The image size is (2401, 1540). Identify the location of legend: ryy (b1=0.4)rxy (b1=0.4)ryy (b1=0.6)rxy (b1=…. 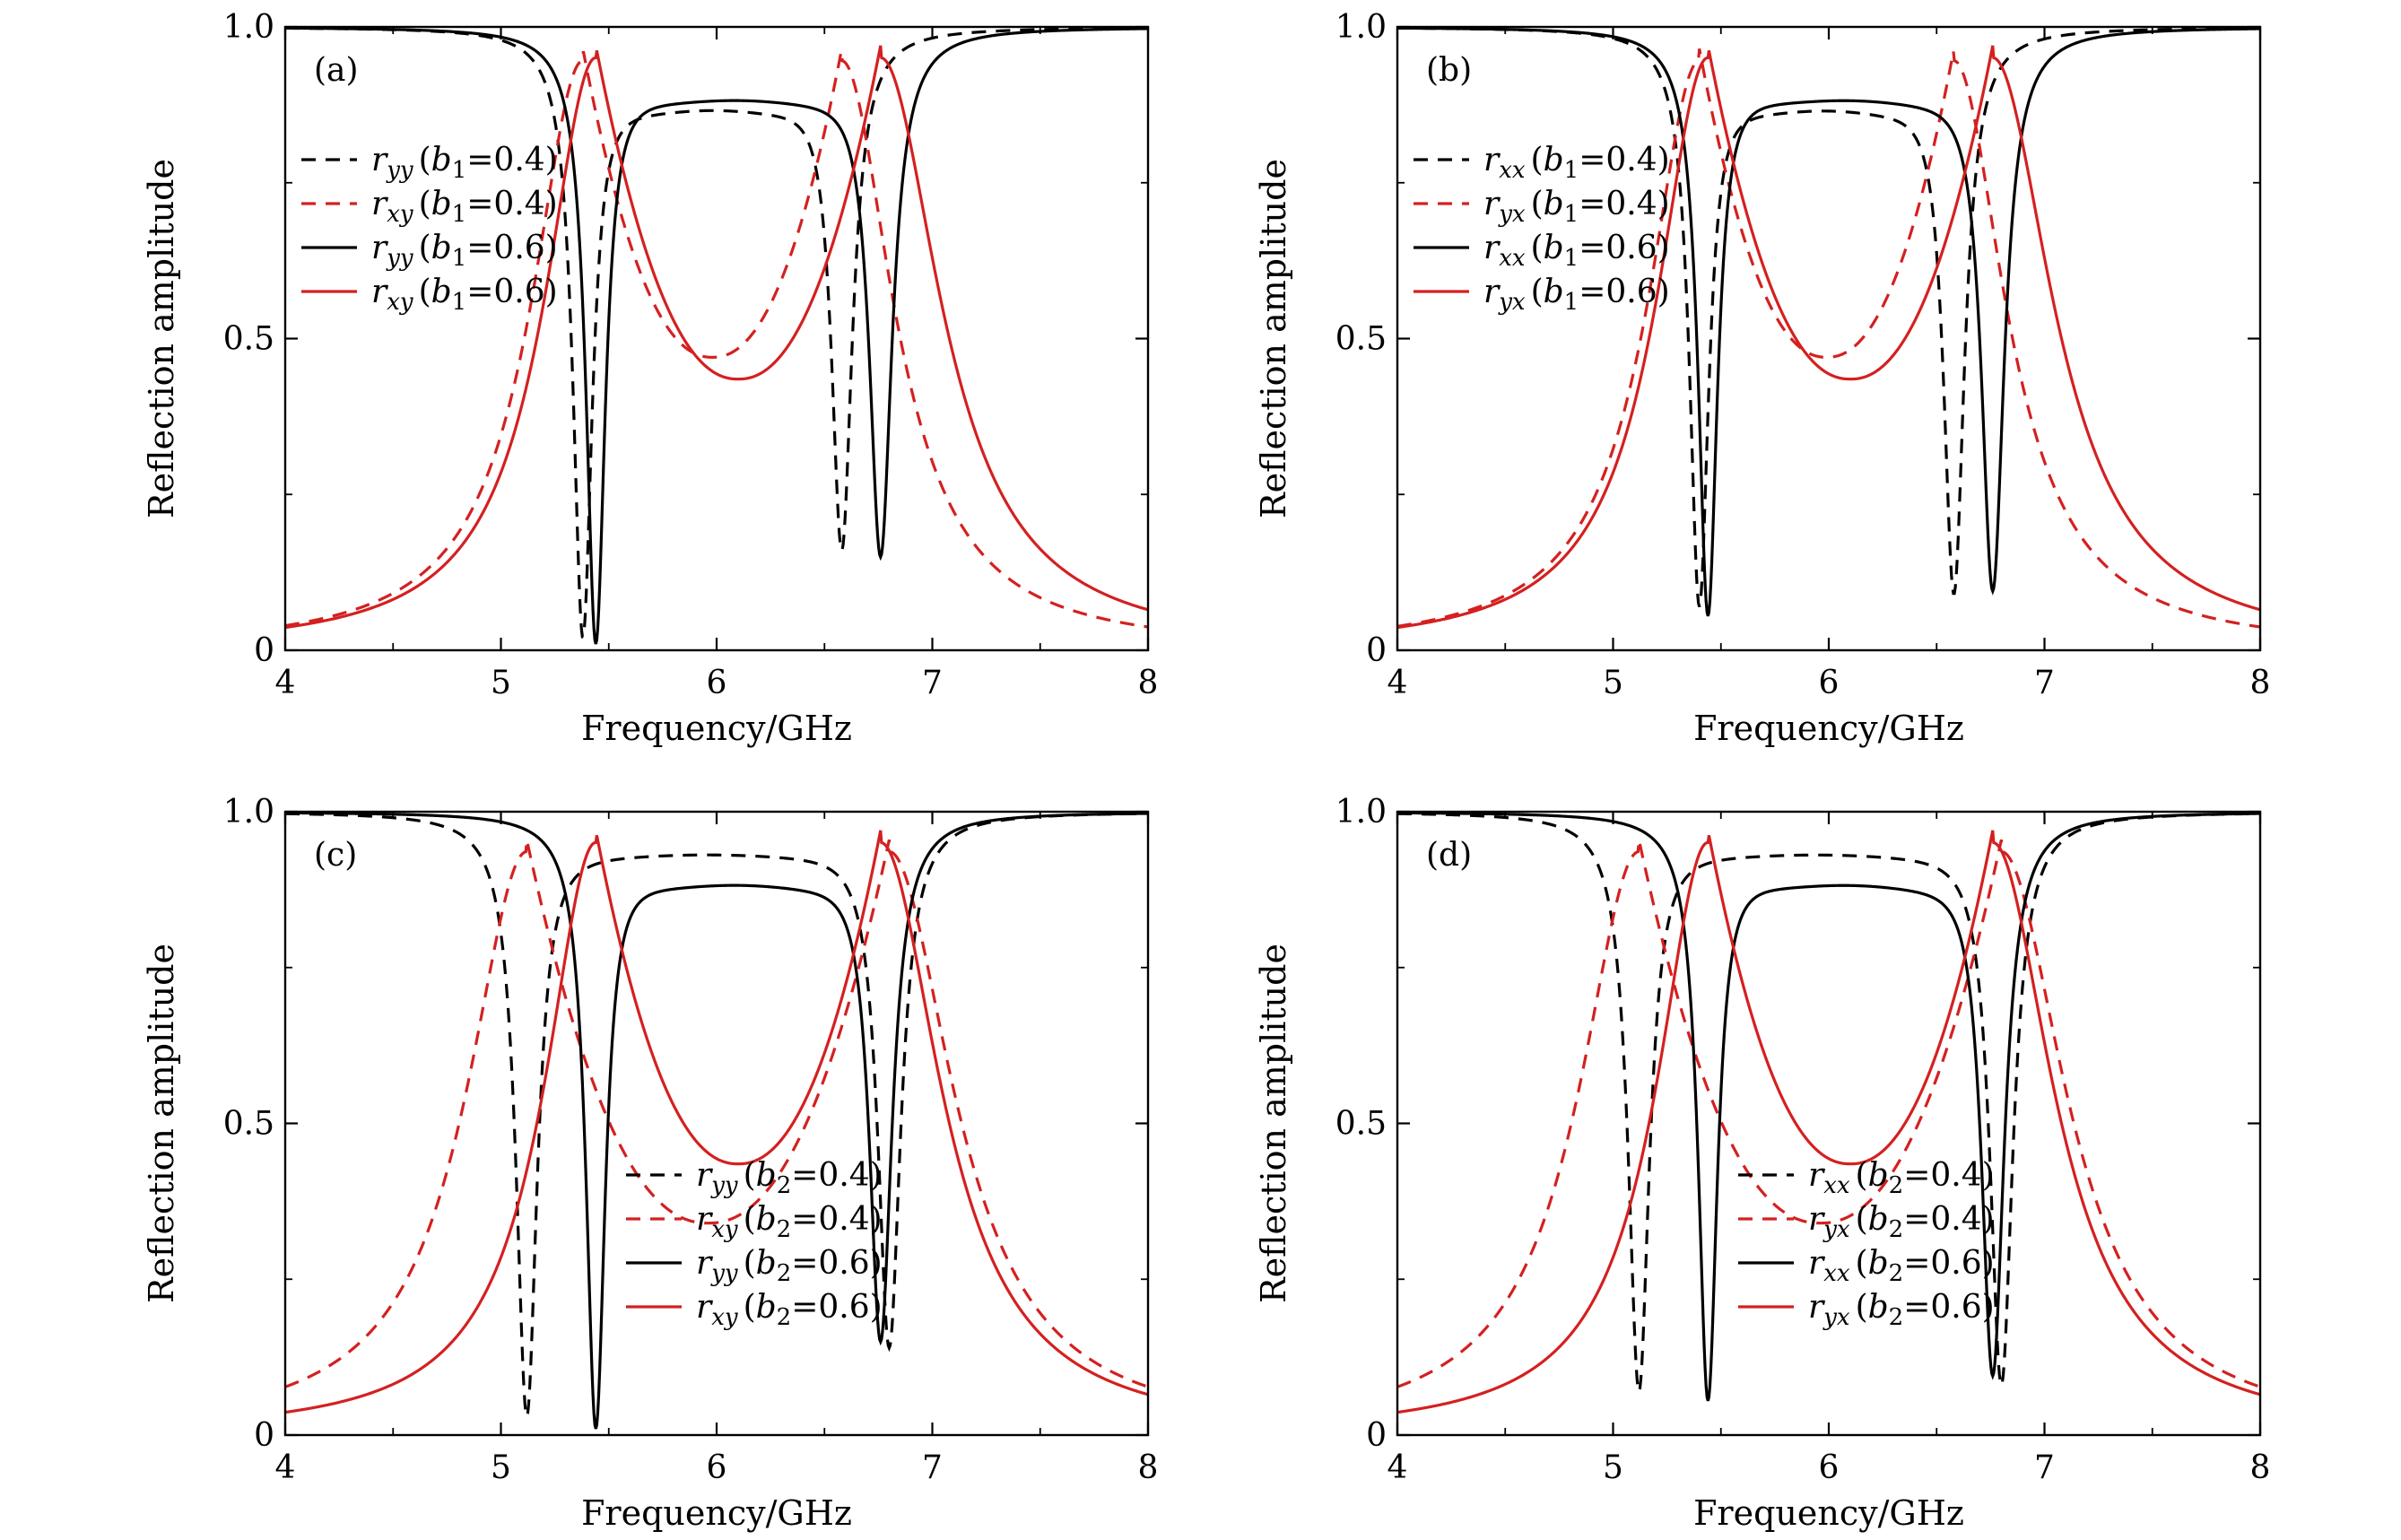
(430, 229).